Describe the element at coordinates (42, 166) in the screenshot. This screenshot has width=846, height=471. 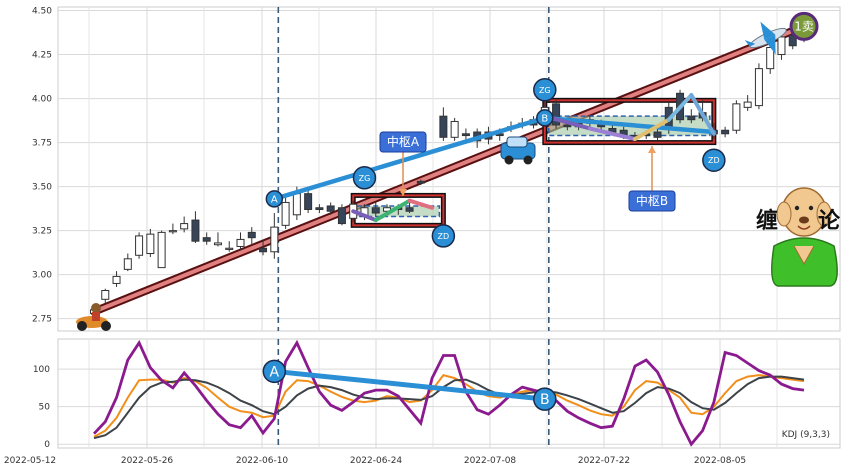
I see `price-y-axis: 2.75 3.00 3.25 3.50 3.75 4.00 4.25 4.50` at that location.